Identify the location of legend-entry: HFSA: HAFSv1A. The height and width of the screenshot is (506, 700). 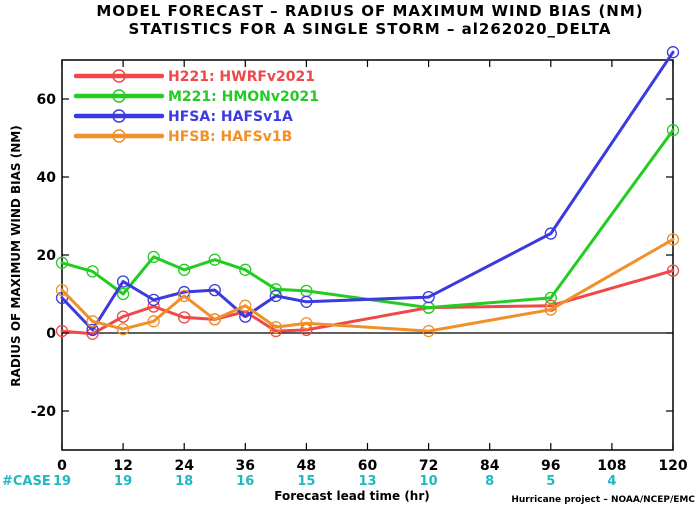
(183, 117).